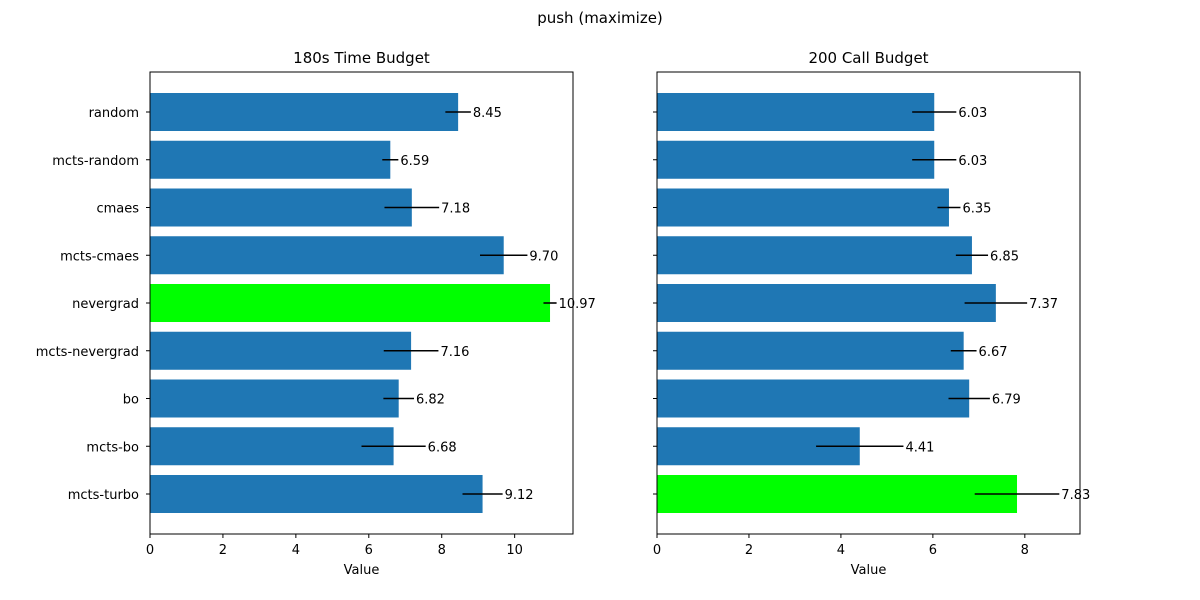 The height and width of the screenshot is (600, 1200). I want to click on chart0-value-label-random: 8.45, so click(487, 113).